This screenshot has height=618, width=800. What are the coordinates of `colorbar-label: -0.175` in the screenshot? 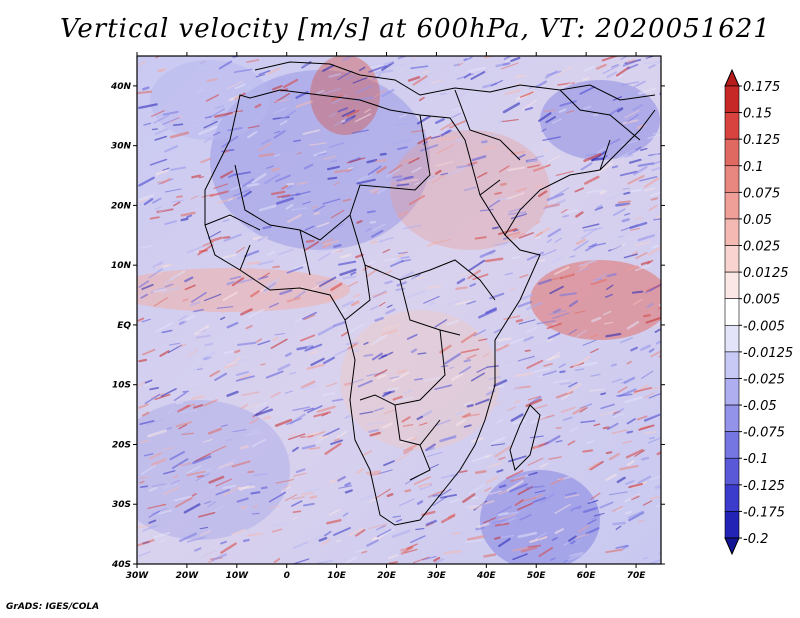 It's located at (764, 512).